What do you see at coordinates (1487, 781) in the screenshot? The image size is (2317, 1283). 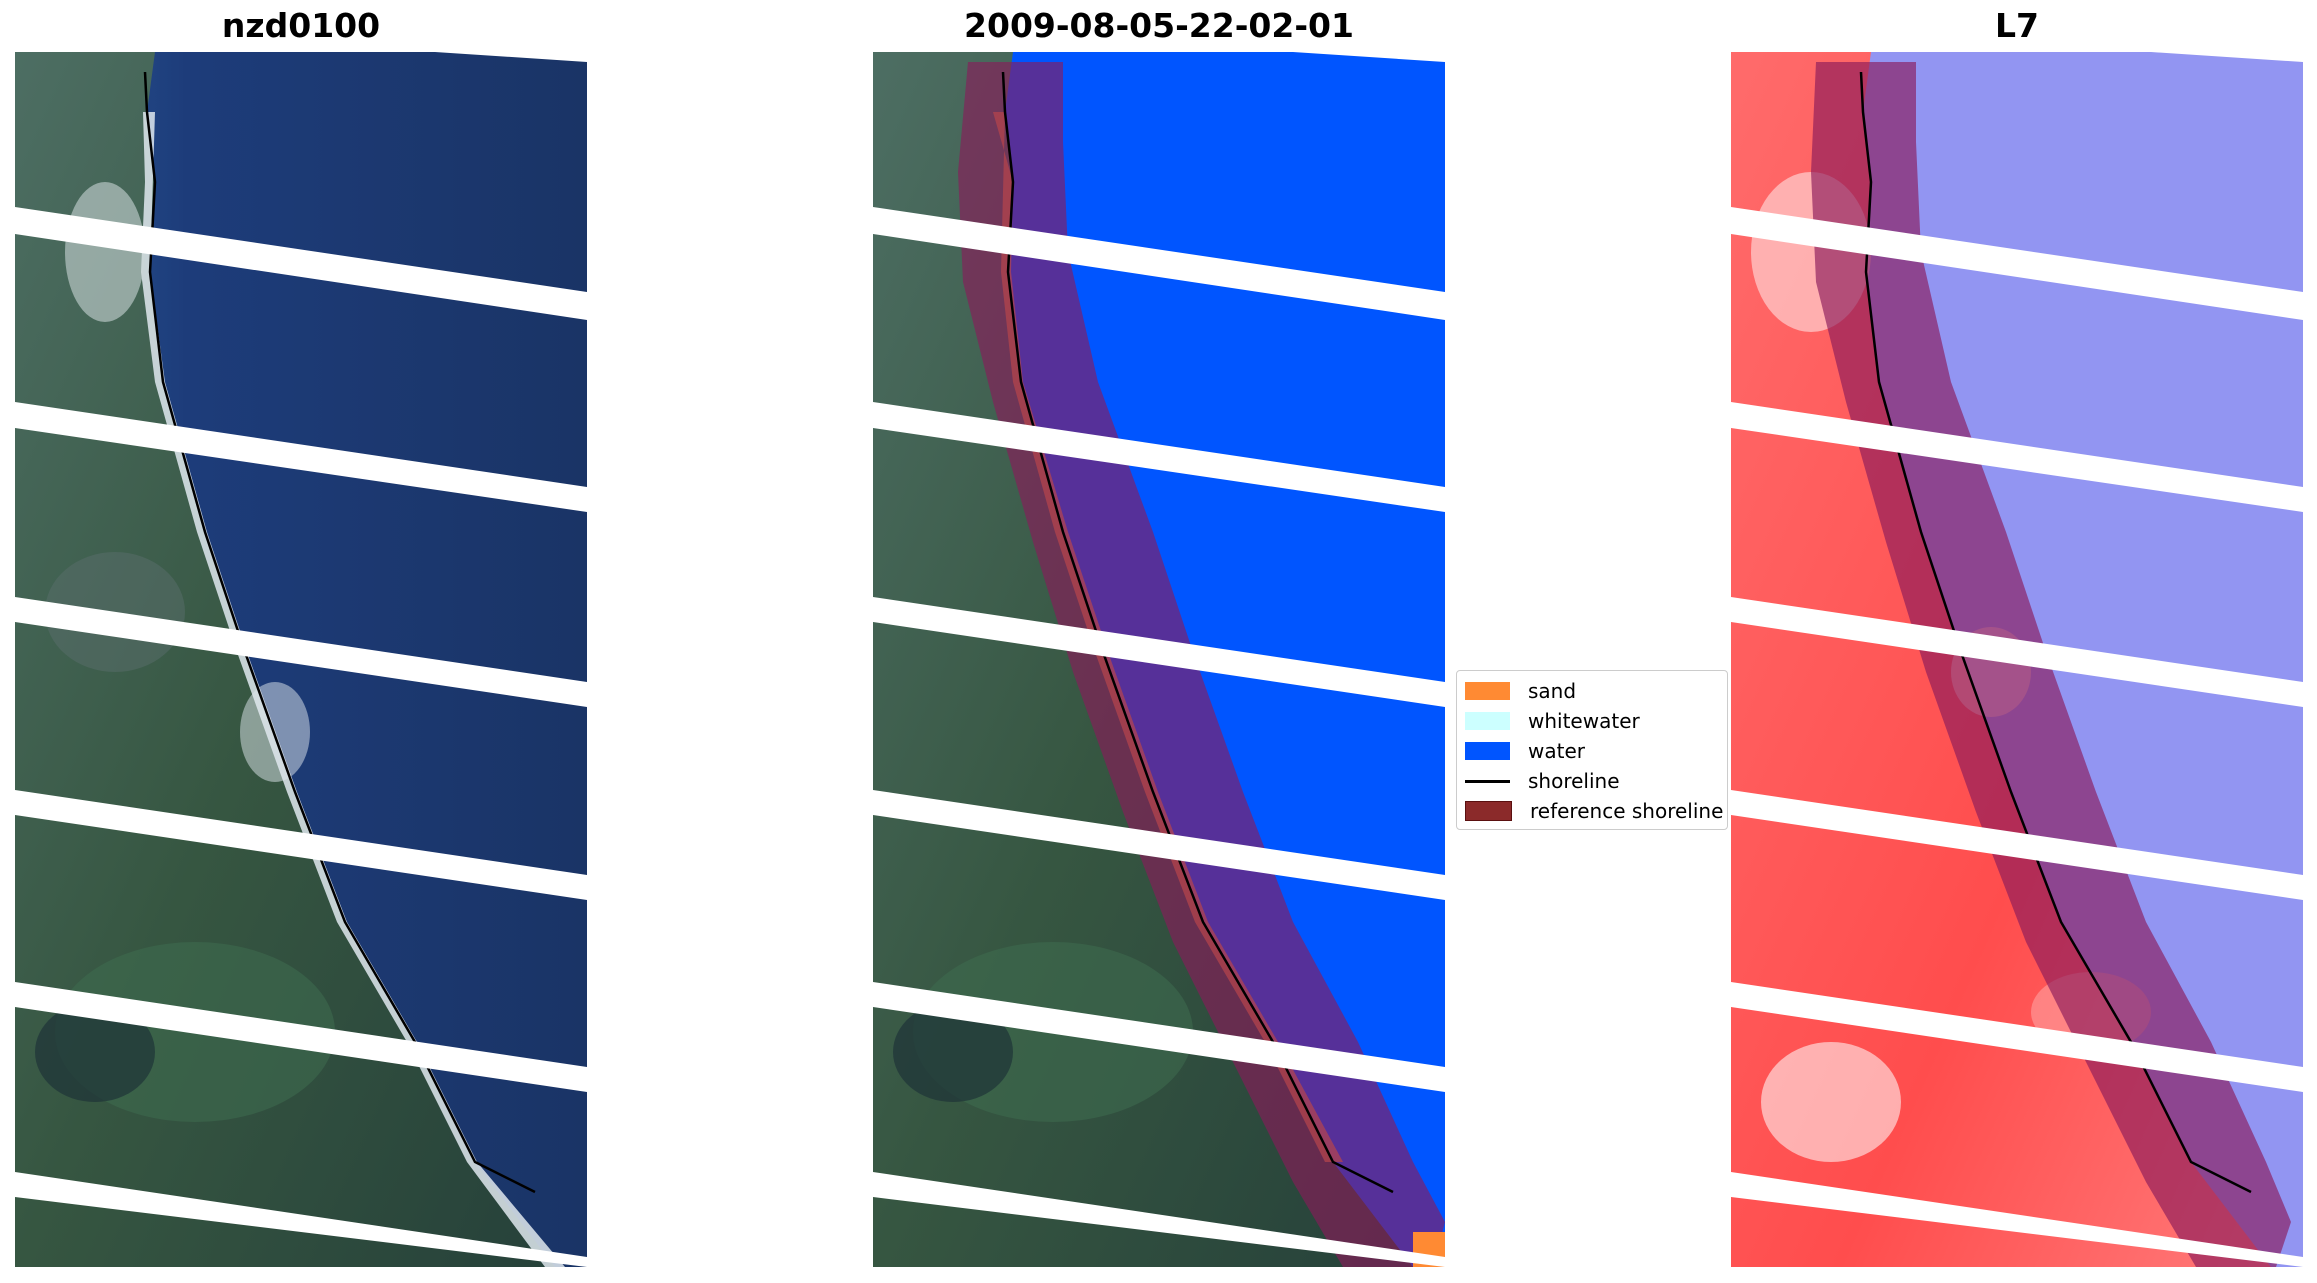 I see `shoreline-line-swatch` at bounding box center [1487, 781].